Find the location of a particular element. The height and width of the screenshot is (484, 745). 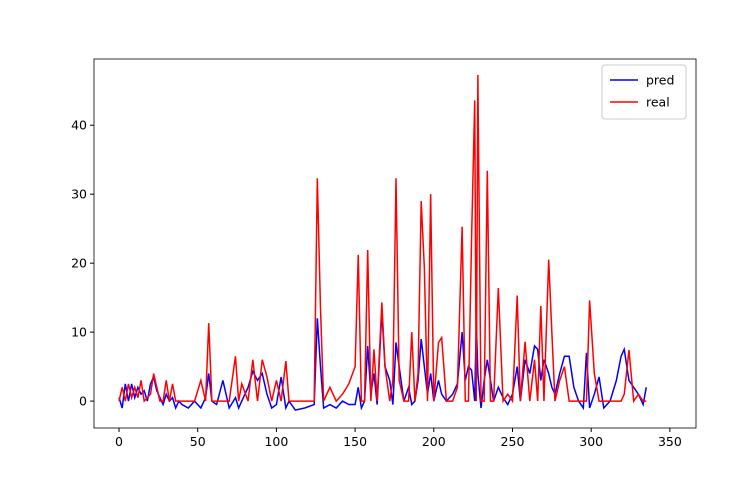

y-tick-label: 30 is located at coordinates (79, 194).